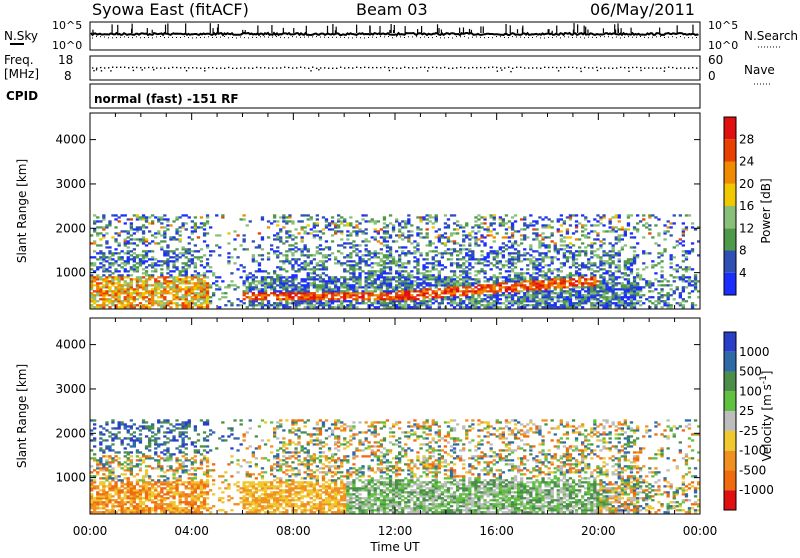 Image resolution: width=800 pixels, height=558 pixels. Describe the element at coordinates (746, 228) in the screenshot. I see `power-colorbar-tick: 12` at that location.